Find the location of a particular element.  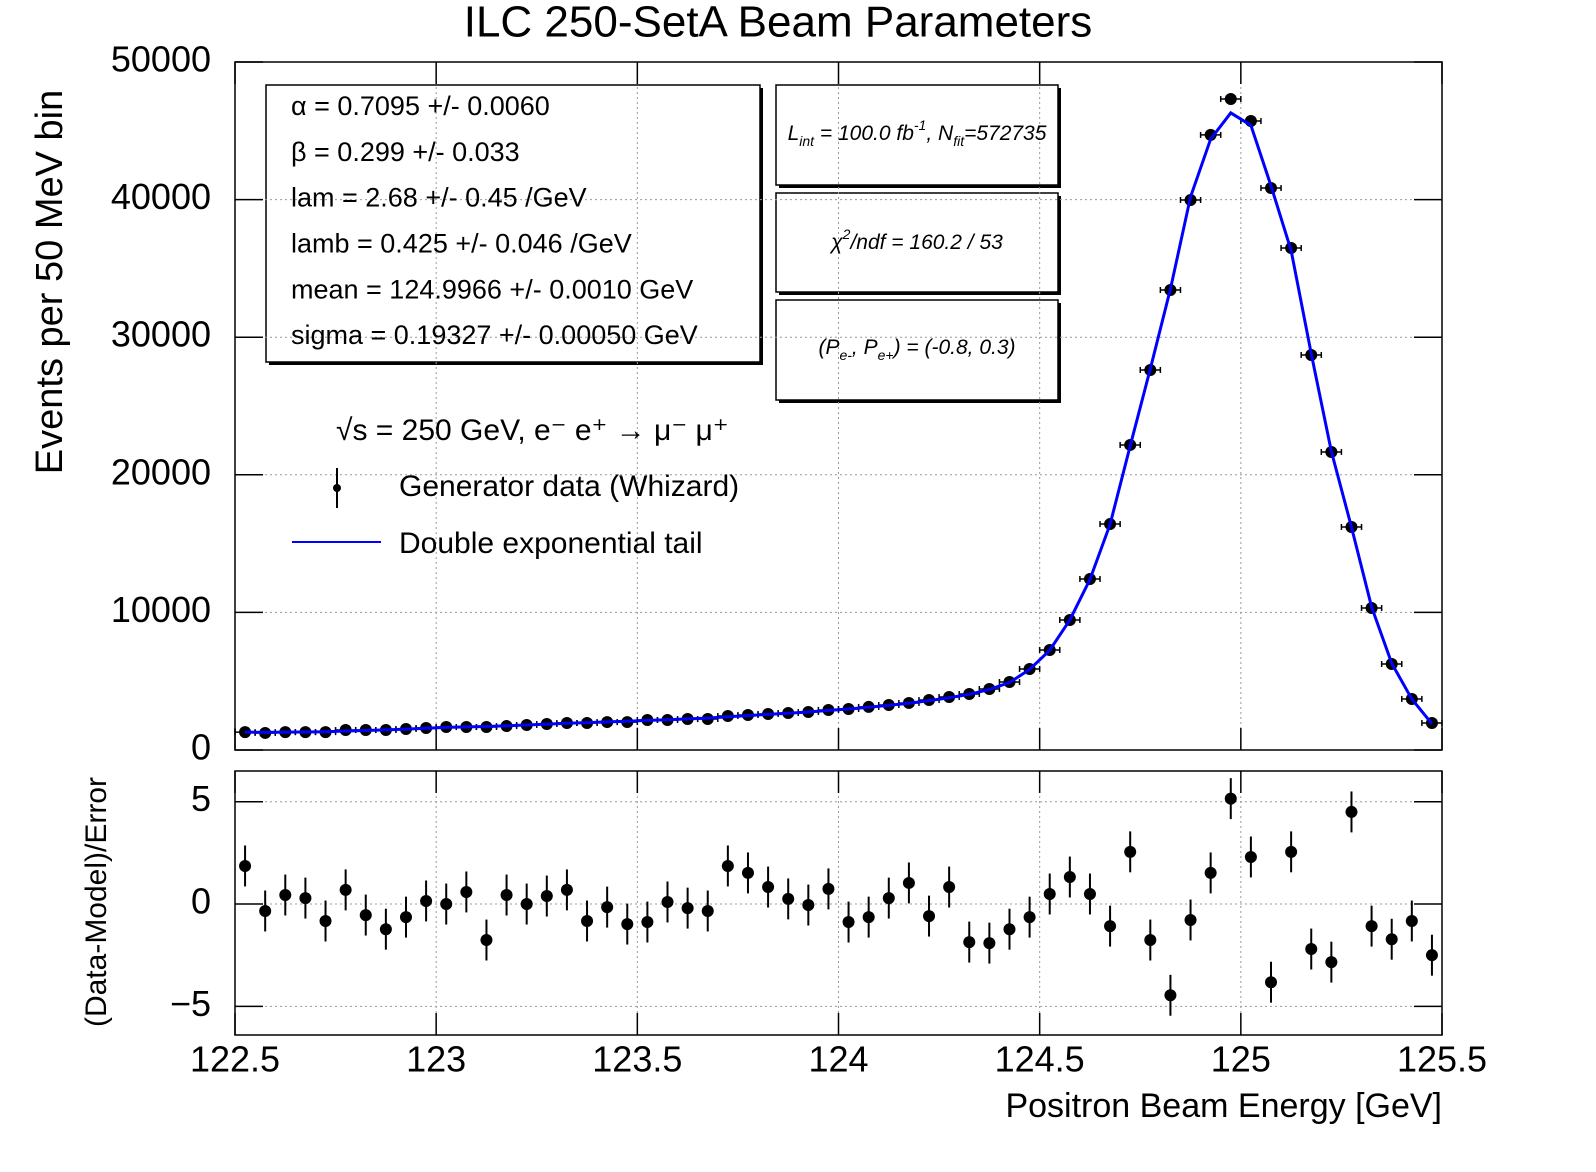

fit-parameter: lamb = 0.425 +/- 0.046 /GeV is located at coordinates (461, 244).